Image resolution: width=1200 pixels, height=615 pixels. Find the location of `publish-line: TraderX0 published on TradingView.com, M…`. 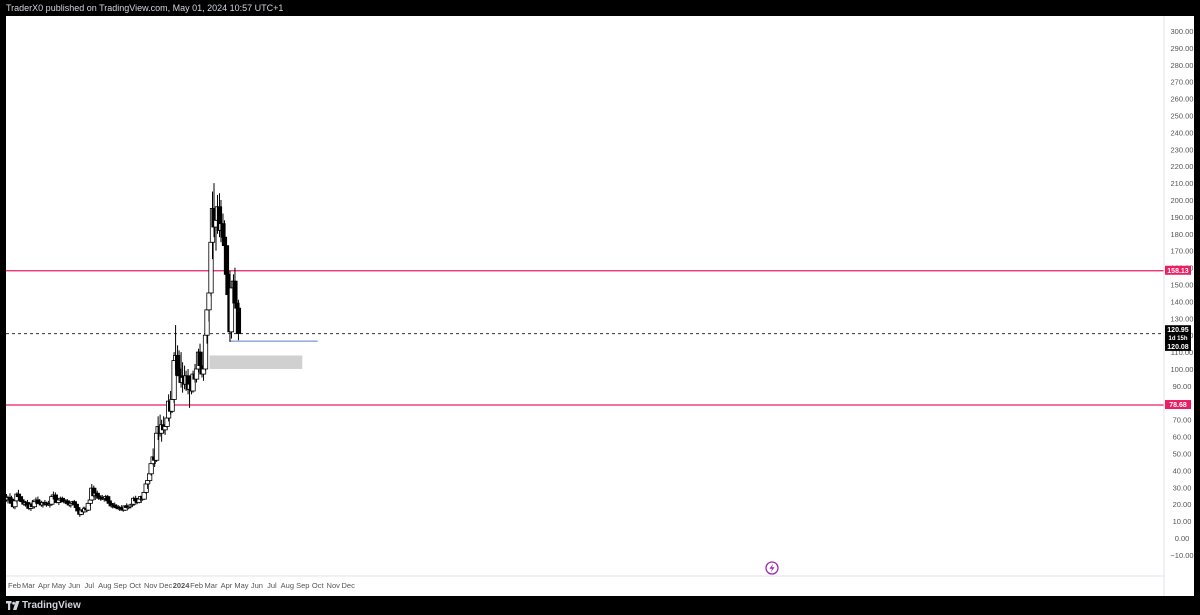

publish-line: TraderX0 published on TradingView.com, M… is located at coordinates (145, 8).